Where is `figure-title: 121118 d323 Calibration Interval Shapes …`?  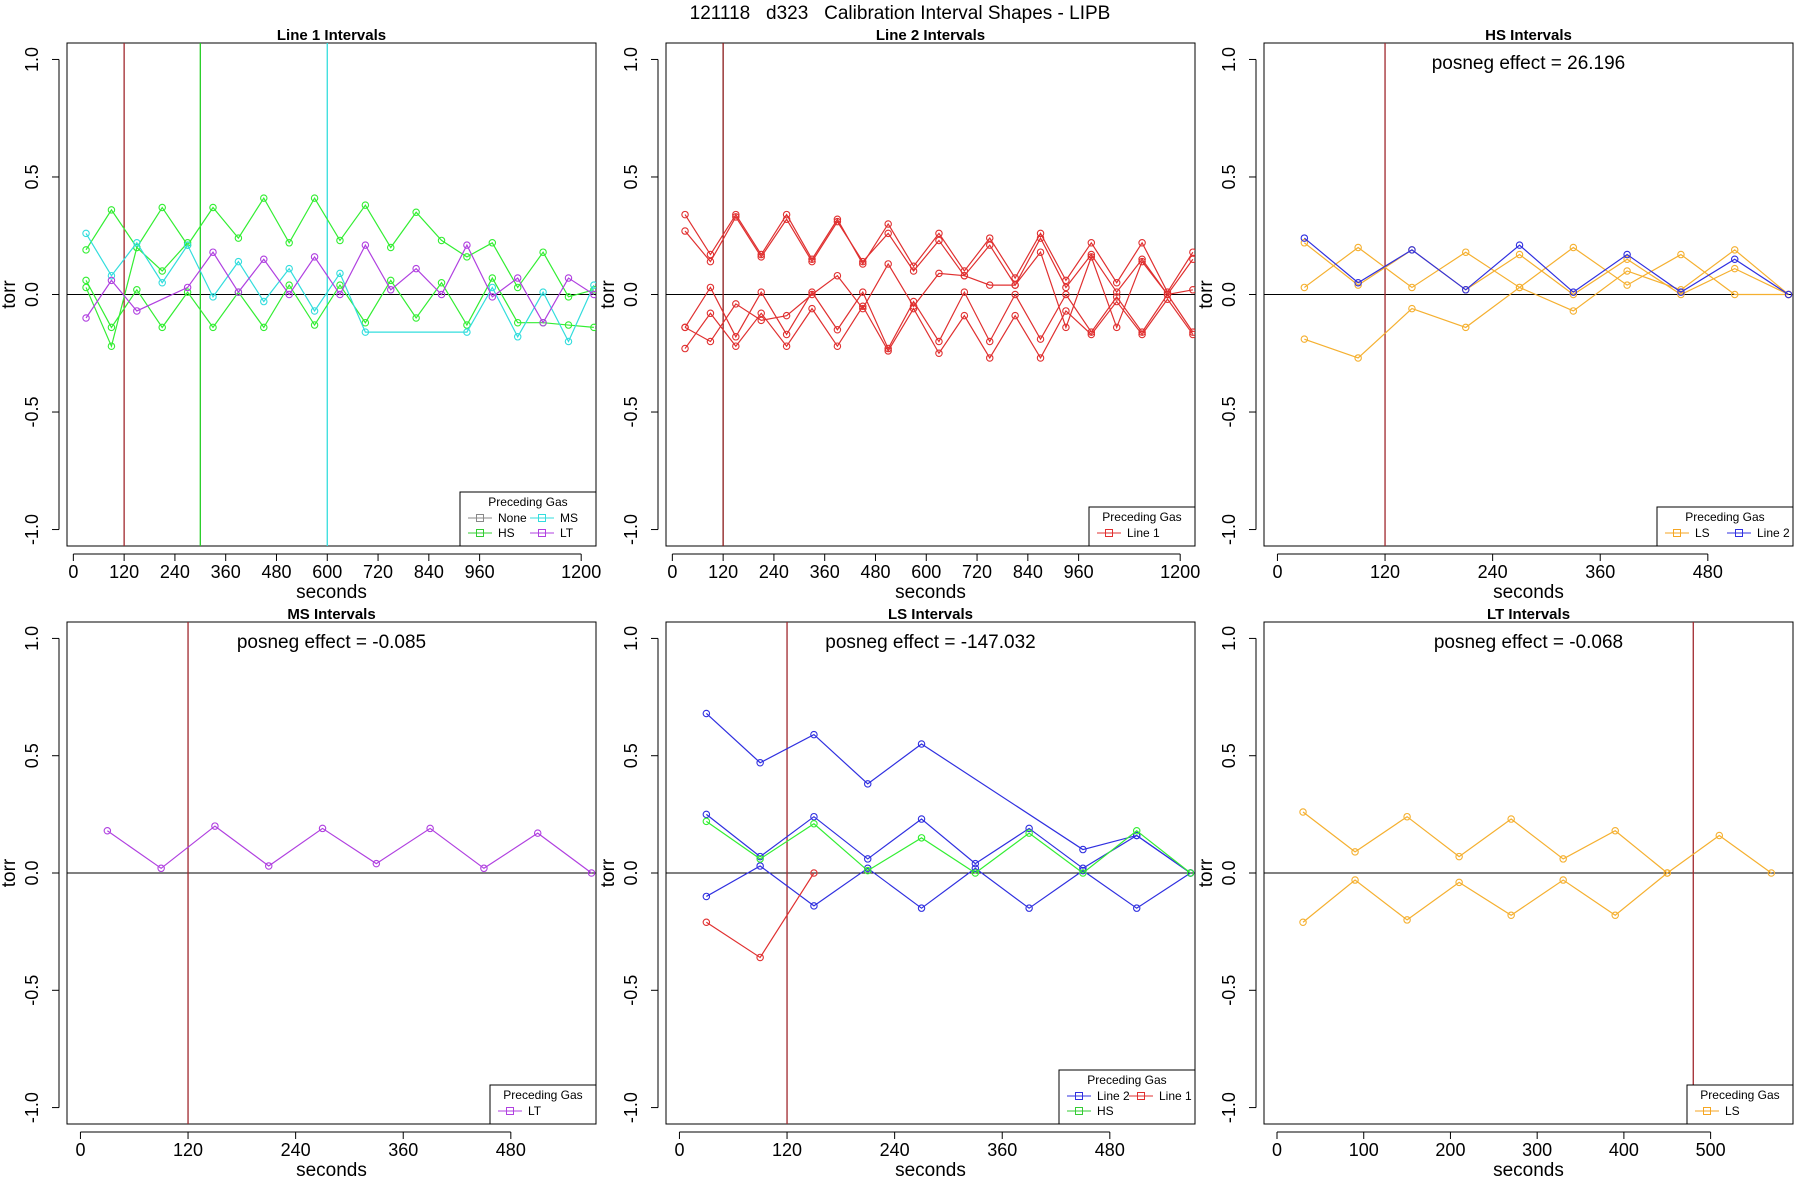 figure-title: 121118 d323 Calibration Interval Shapes … is located at coordinates (900, 13).